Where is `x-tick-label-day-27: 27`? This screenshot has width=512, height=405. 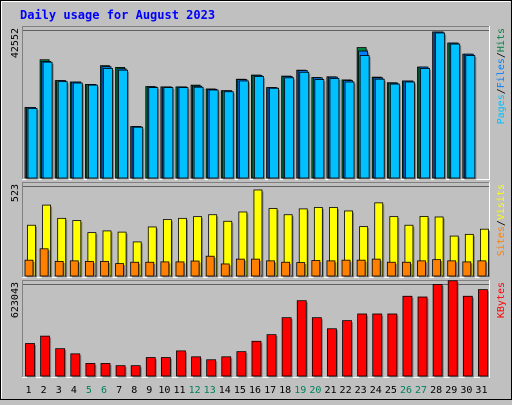 x-tick-label-day-27: 27 is located at coordinates (421, 390).